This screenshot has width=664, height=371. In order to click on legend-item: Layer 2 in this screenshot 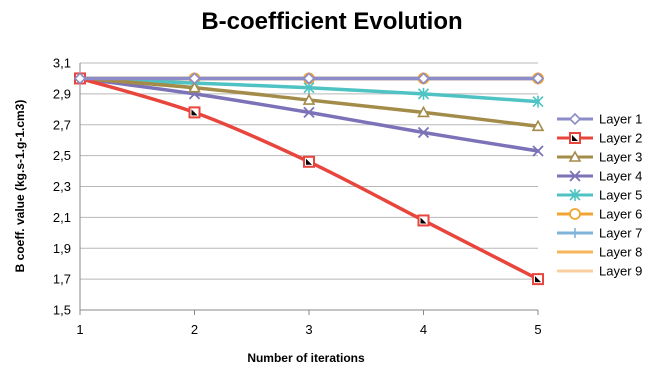, I will do `click(599, 138)`.